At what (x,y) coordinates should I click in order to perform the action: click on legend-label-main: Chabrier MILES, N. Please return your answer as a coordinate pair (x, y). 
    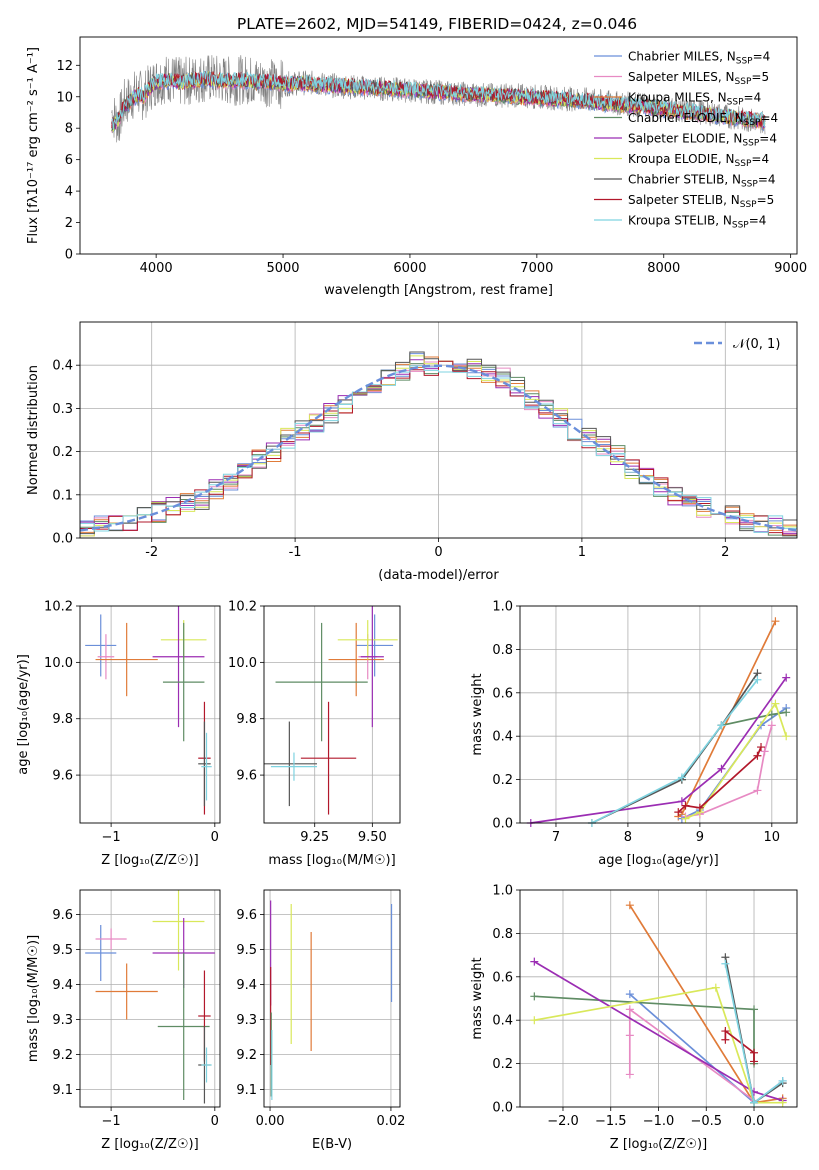
    Looking at the image, I should click on (682, 57).